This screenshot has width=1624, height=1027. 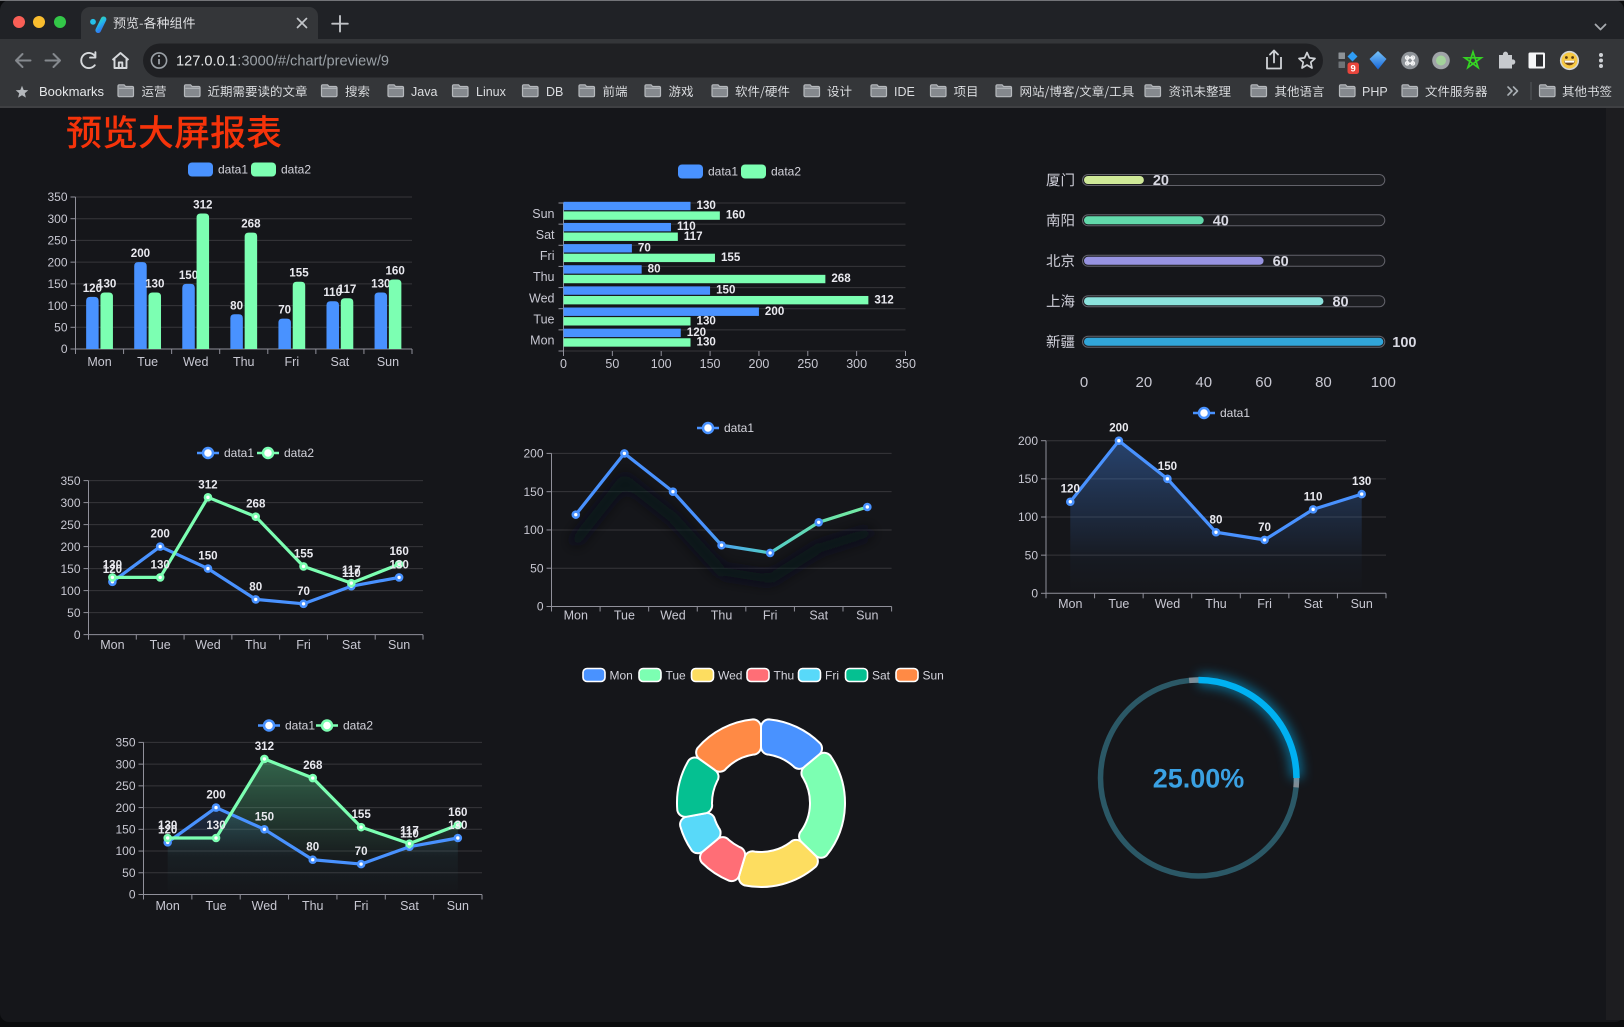 What do you see at coordinates (424, 92) in the screenshot?
I see `svg-text: Java` at bounding box center [424, 92].